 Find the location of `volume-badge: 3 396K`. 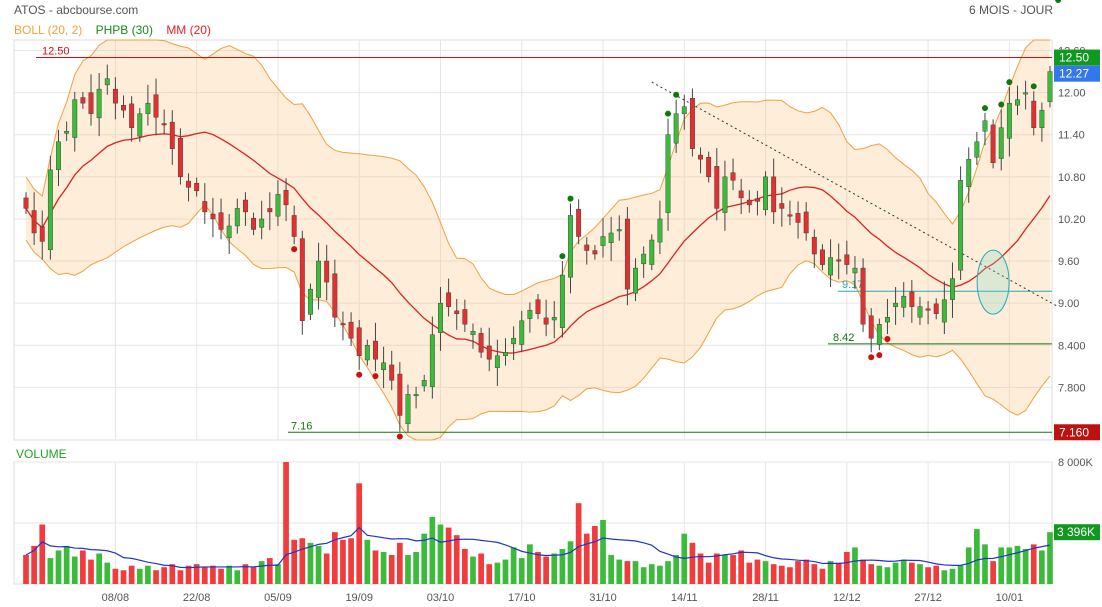

volume-badge: 3 396K is located at coordinates (1077, 532).